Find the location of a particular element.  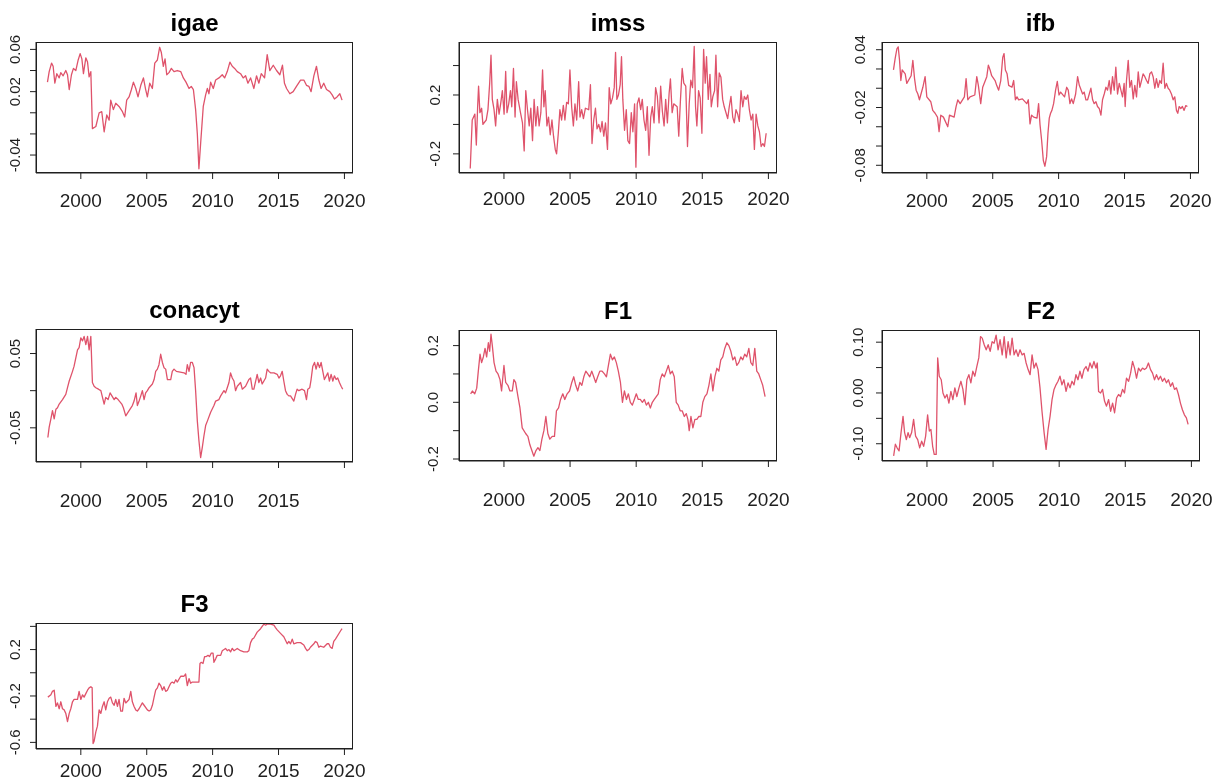

y-tick-label: 0.05 is located at coordinates (14, 353).